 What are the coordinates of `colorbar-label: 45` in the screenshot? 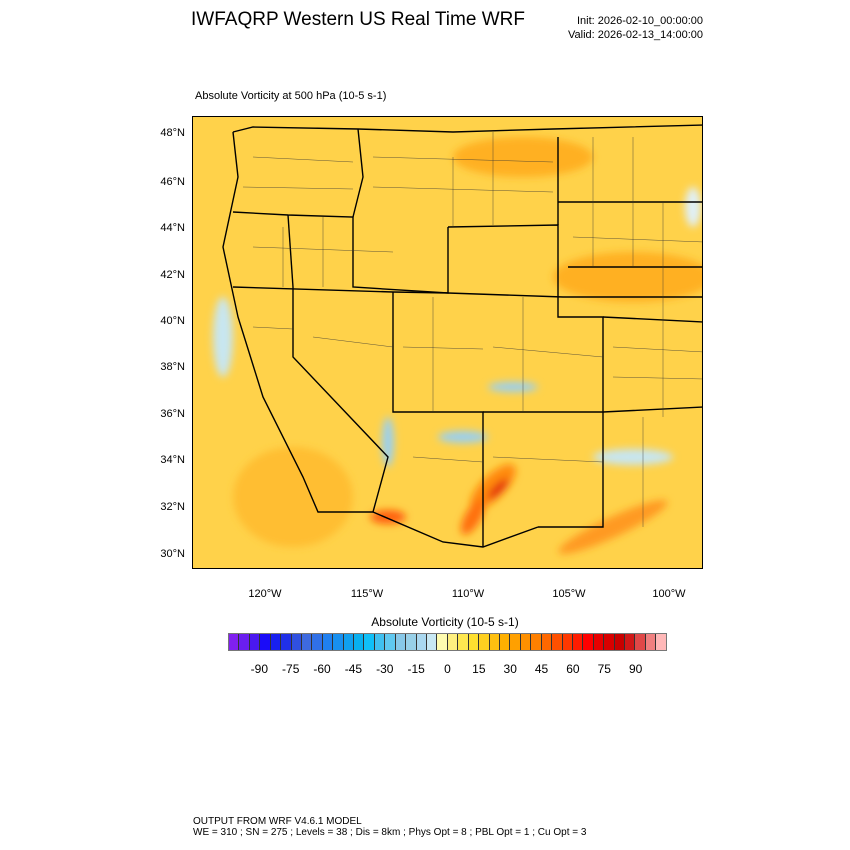 It's located at (541, 669).